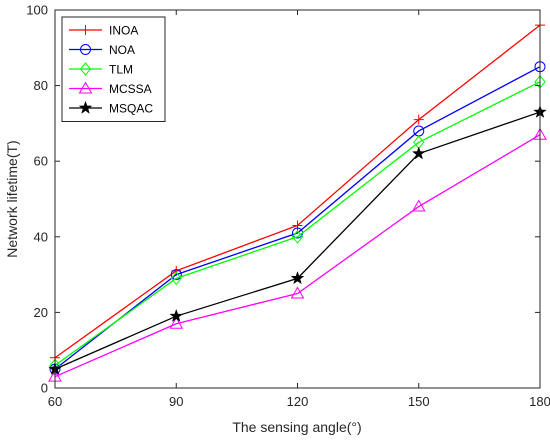 The width and height of the screenshot is (550, 440). Describe the element at coordinates (85, 87) in the screenshot. I see `legend-marker-mcssa` at that location.